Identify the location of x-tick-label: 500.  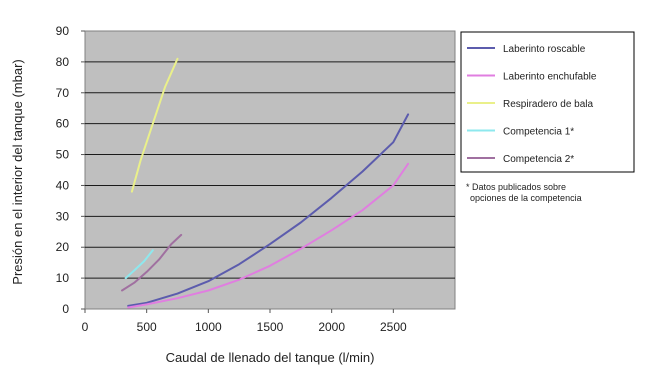
(147, 327).